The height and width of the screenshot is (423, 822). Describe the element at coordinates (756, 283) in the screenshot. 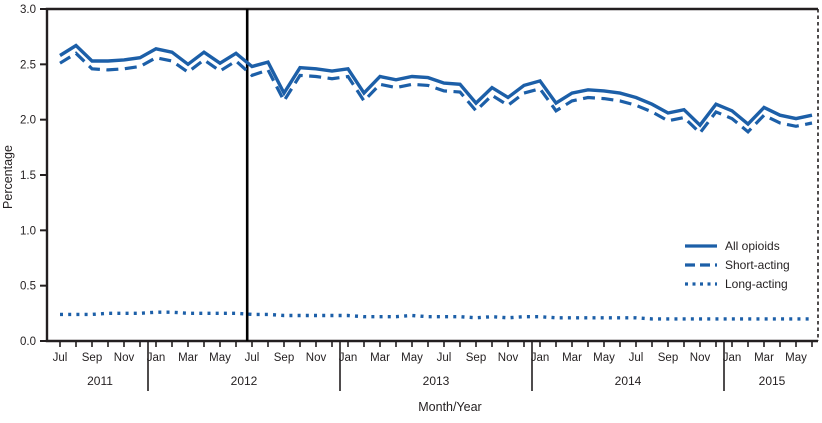

I see `legend-label: Long-acting` at that location.